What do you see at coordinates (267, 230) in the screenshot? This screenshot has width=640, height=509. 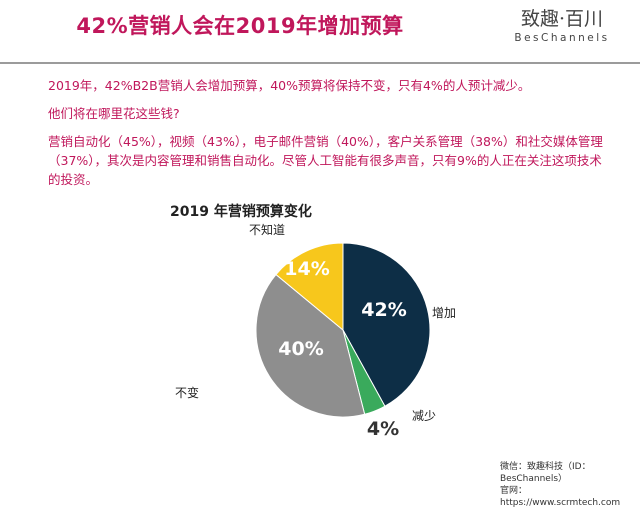 I see `slice-category-label: 不知道` at bounding box center [267, 230].